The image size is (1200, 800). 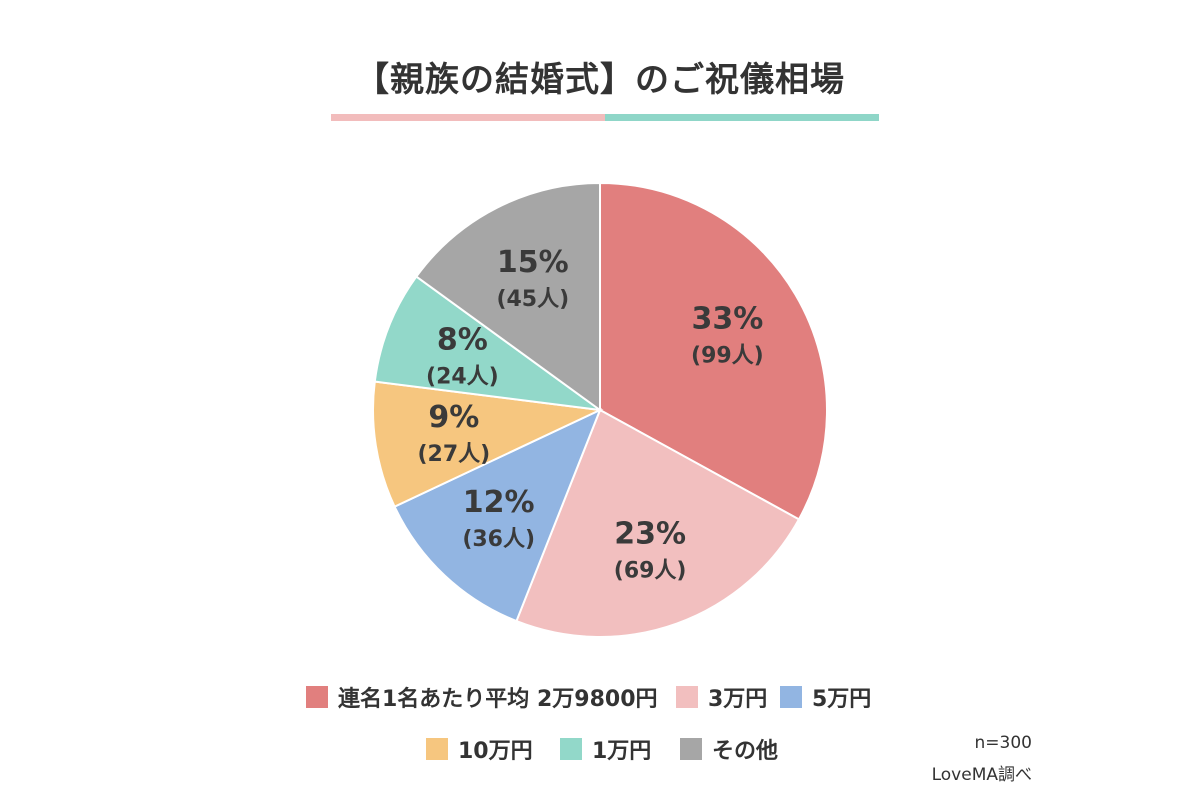 What do you see at coordinates (498, 539) in the screenshot?
I see `slice-count-label-2: (36人)` at bounding box center [498, 539].